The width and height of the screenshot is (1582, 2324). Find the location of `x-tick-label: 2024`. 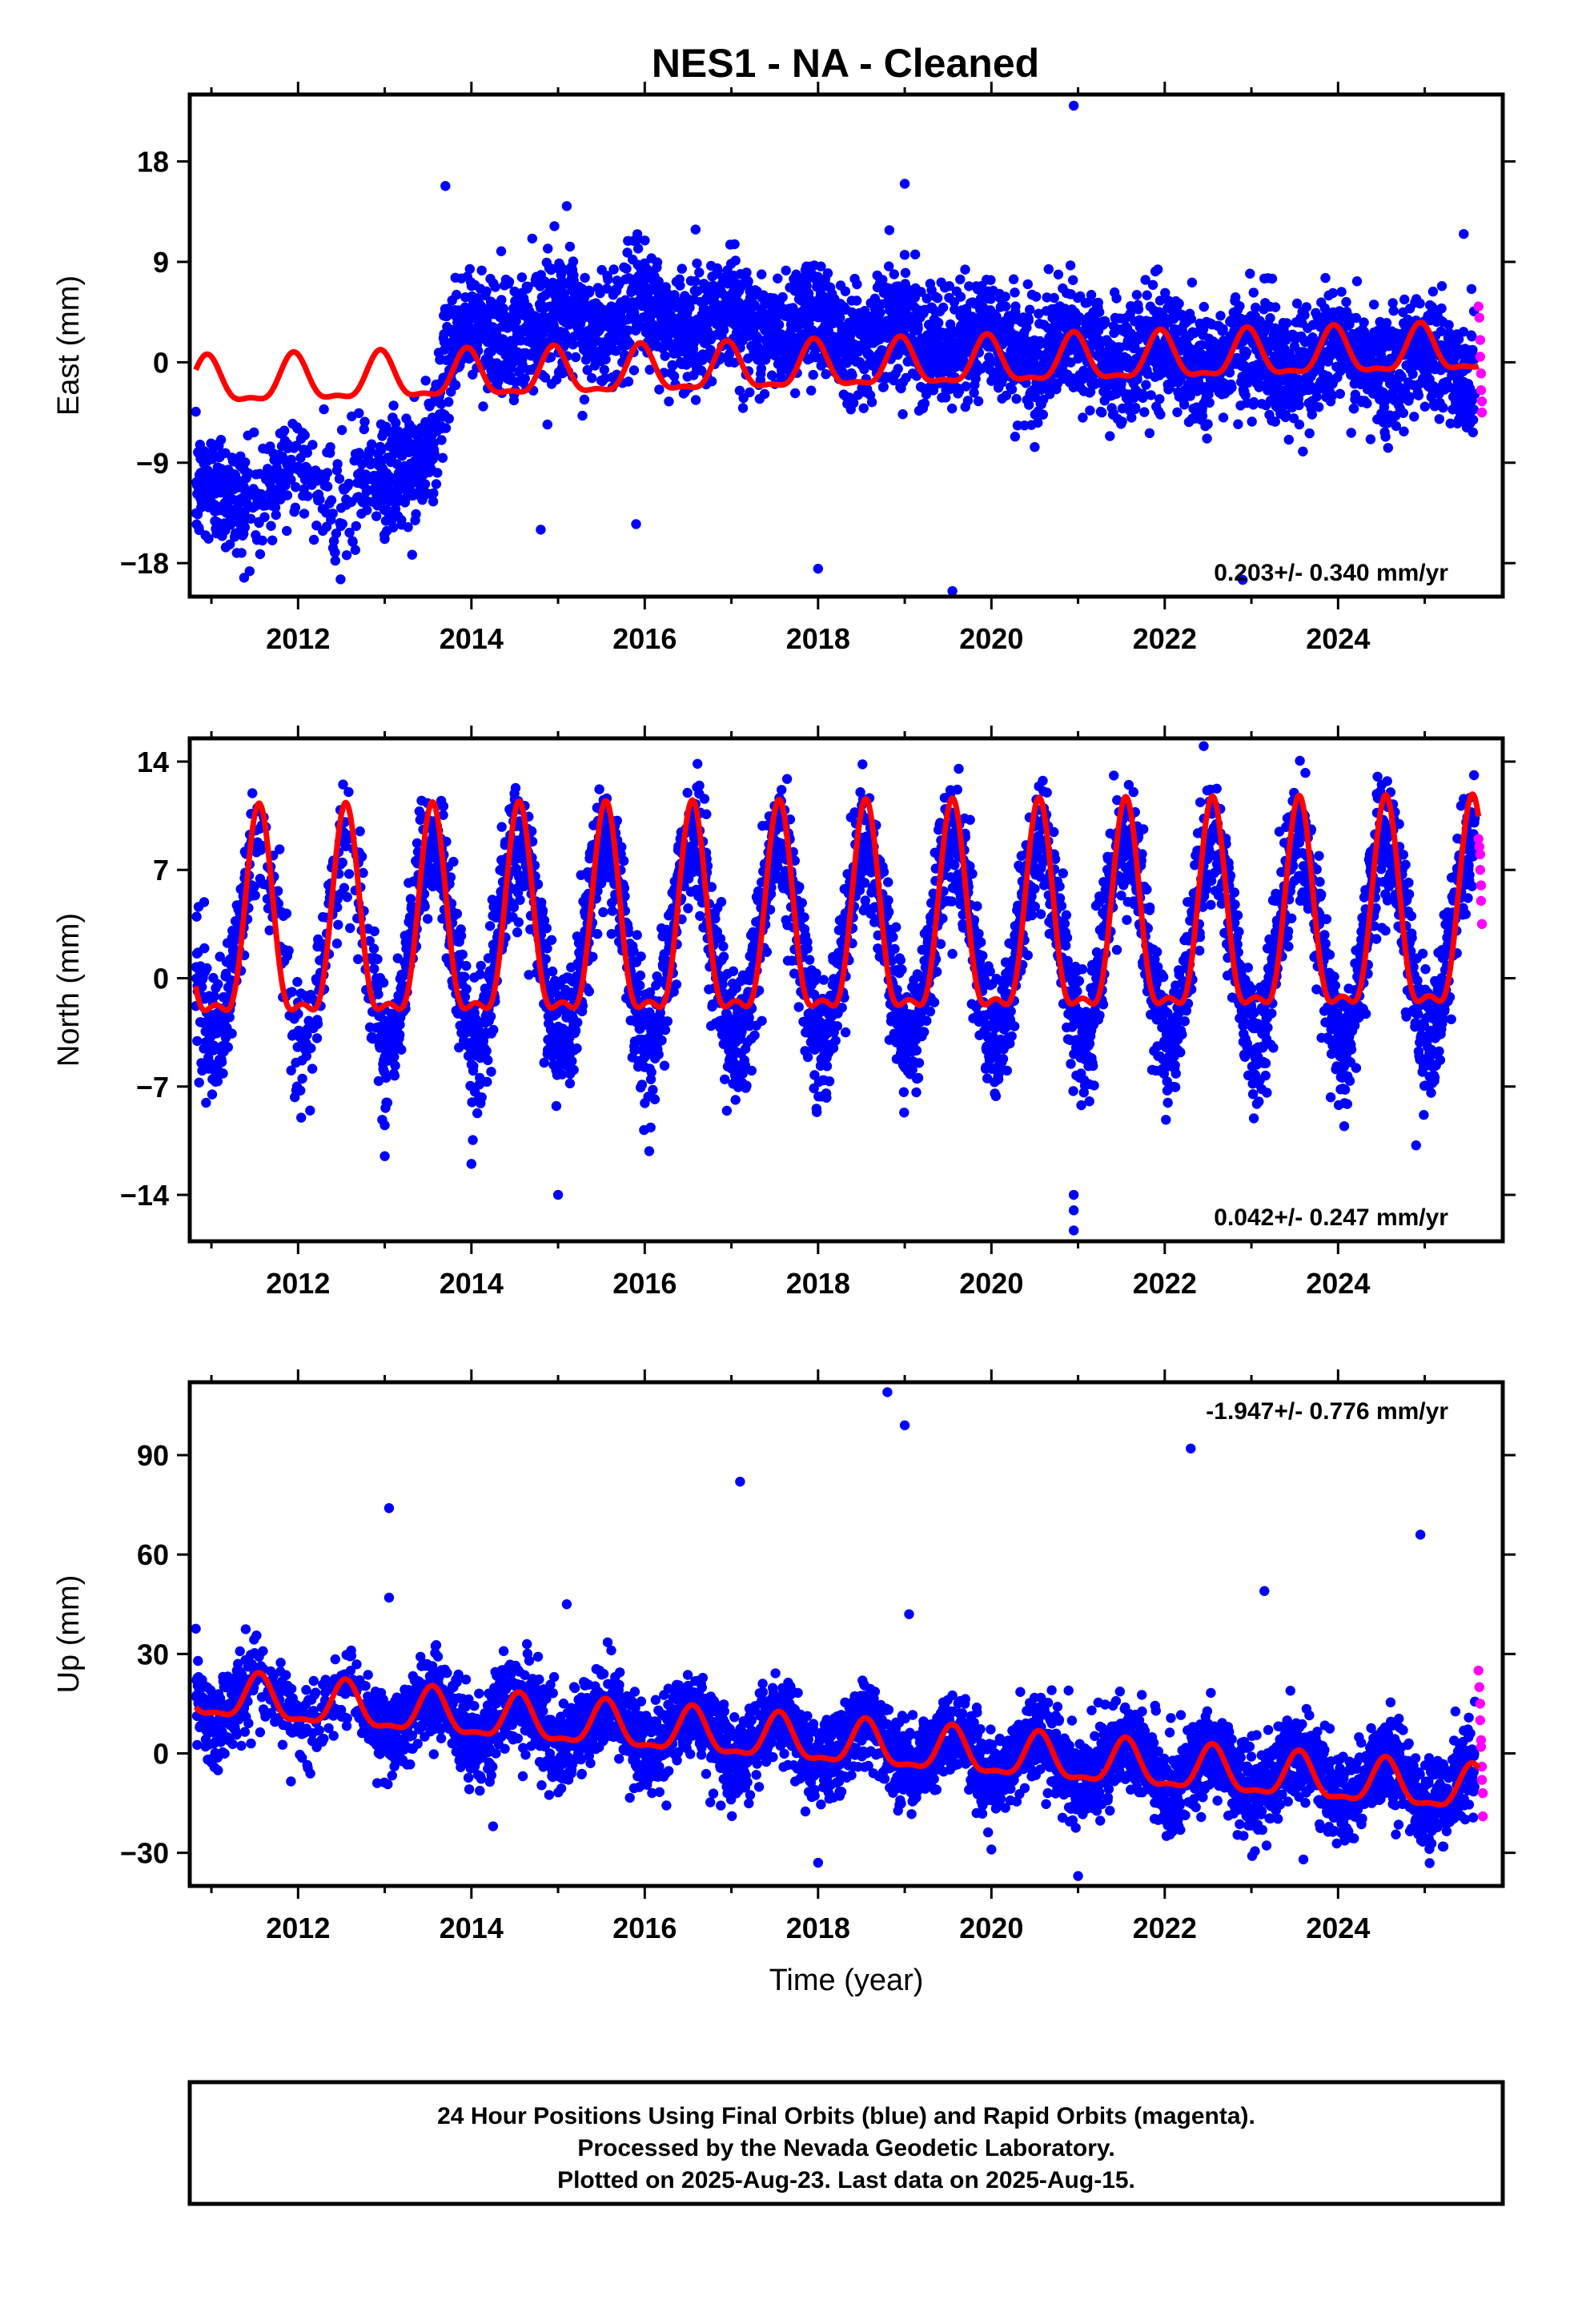

x-tick-label: 2024 is located at coordinates (1338, 638).